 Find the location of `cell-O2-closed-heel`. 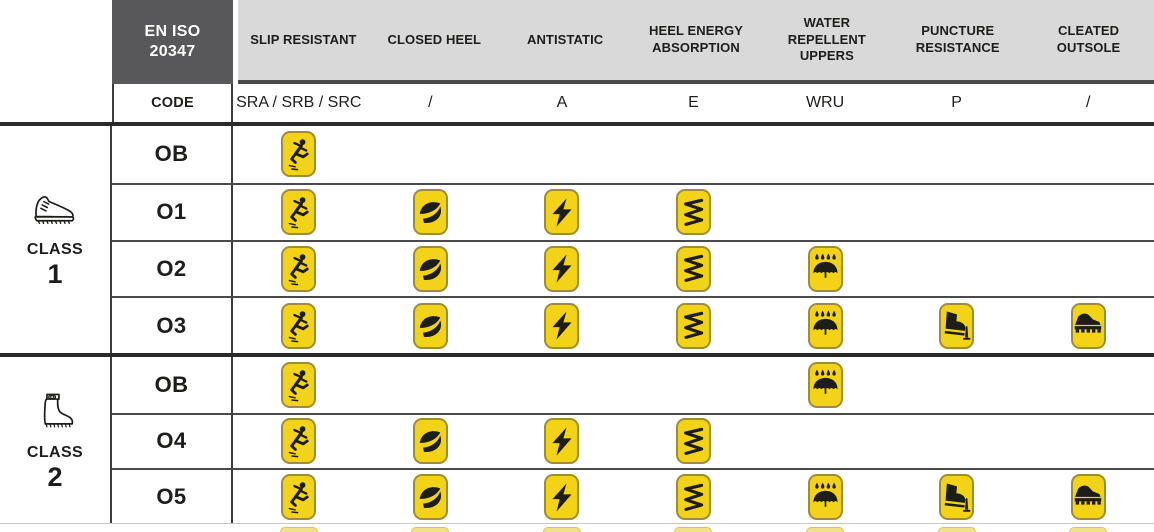

cell-O2-closed-heel is located at coordinates (430, 268).